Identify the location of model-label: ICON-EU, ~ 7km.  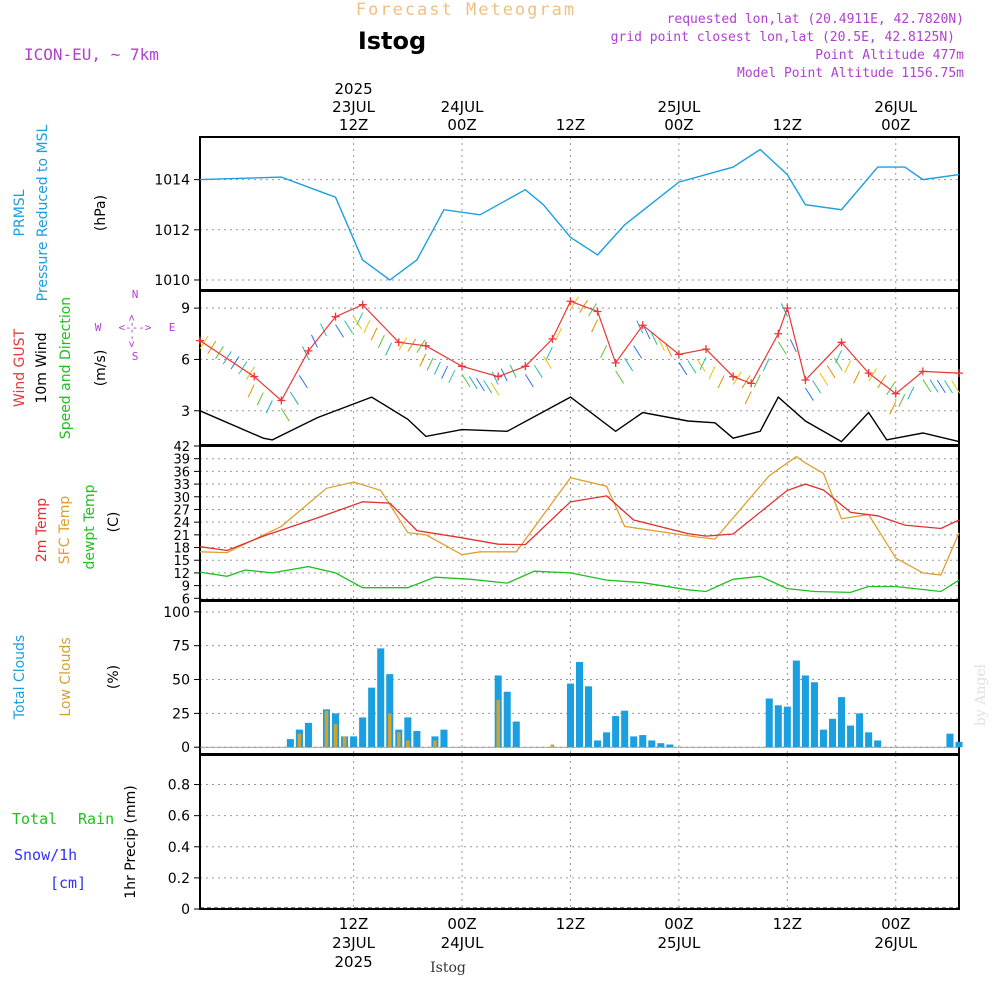
(91, 54).